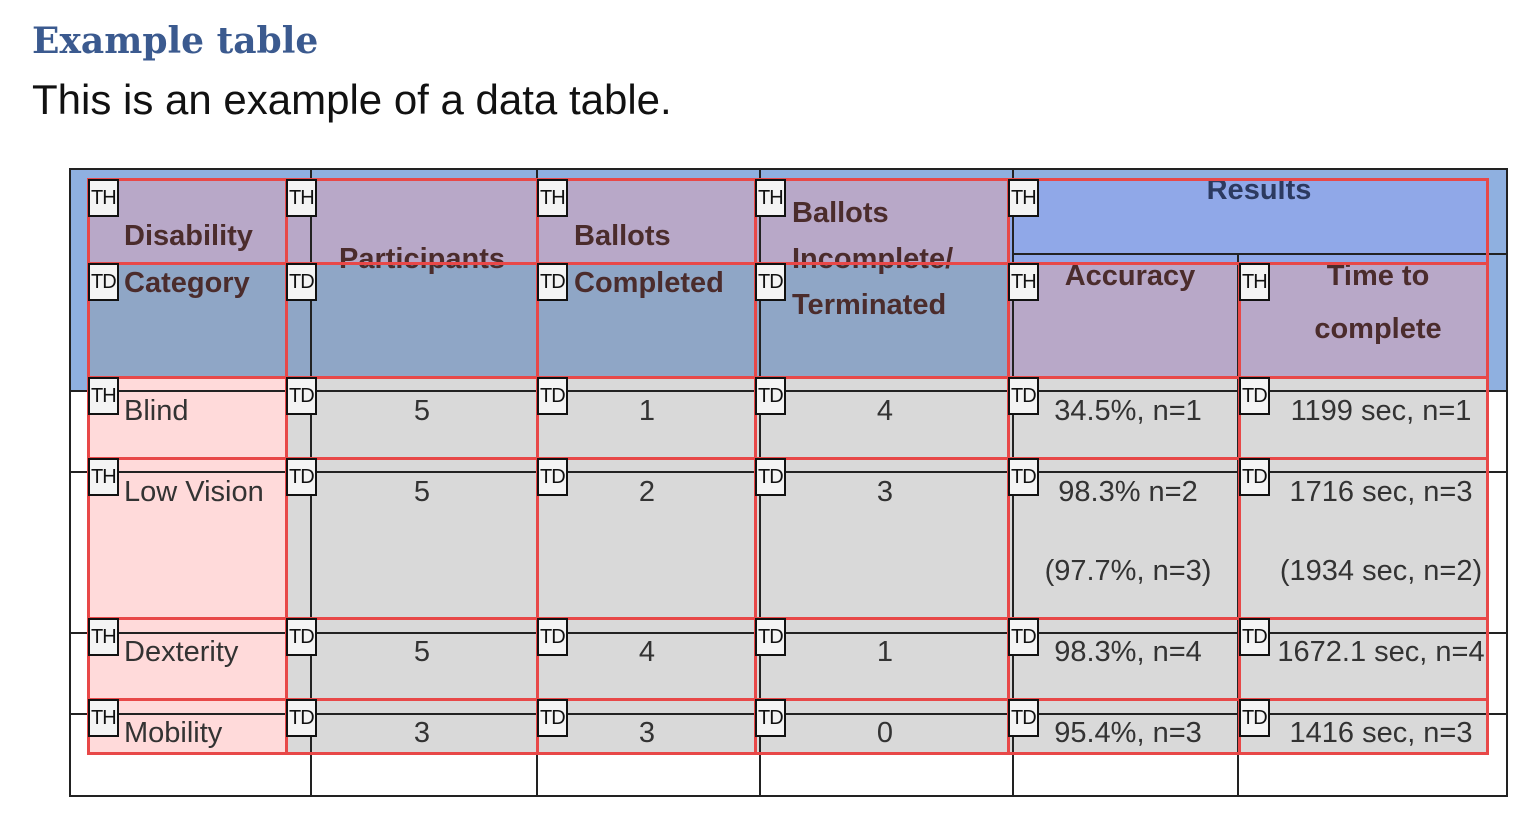  I want to click on cell-accuracy: 98.3%, n=4, so click(1128, 652).